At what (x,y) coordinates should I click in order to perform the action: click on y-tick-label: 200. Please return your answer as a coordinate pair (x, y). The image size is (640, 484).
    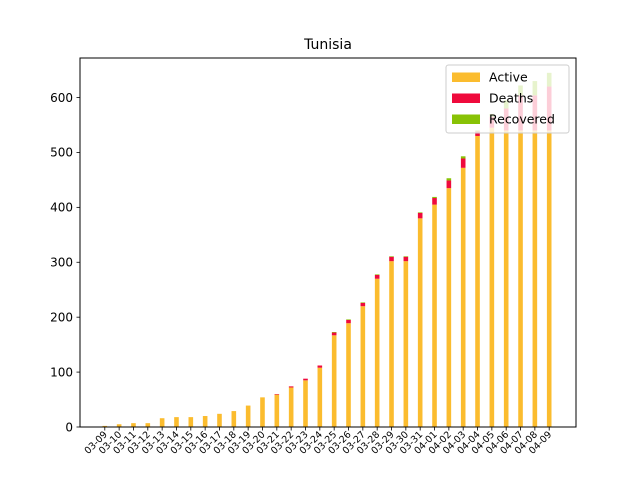
    Looking at the image, I should click on (61, 317).